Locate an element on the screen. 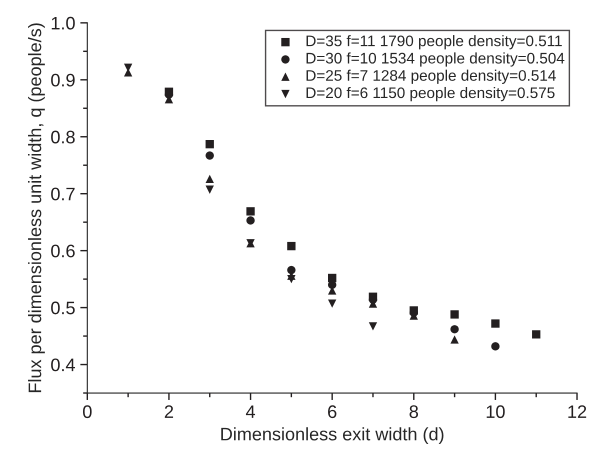 The height and width of the screenshot is (457, 590). y-tick-label: 0.9 is located at coordinates (63, 80).